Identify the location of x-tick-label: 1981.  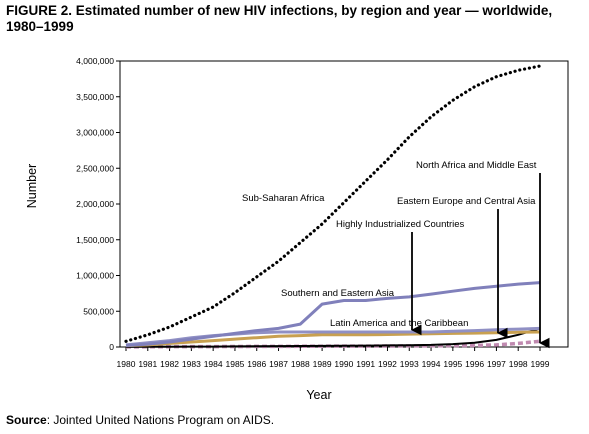
(147, 364).